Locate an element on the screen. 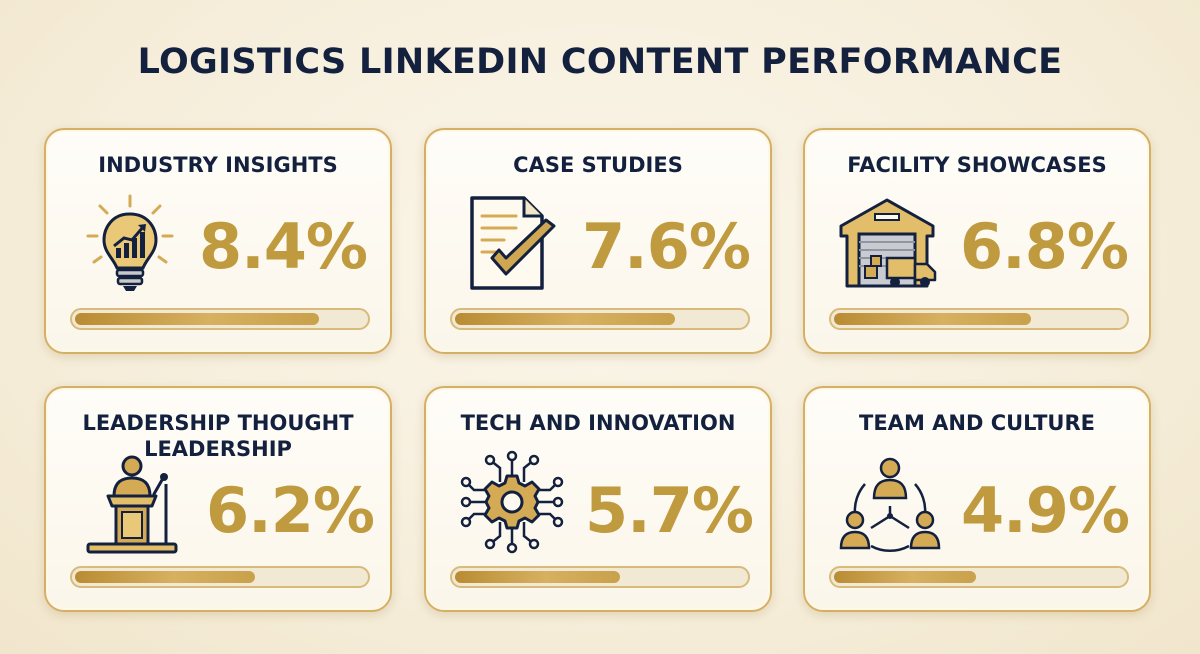  metric-card-tech-and-innovation: TECH AND INNOVATION 5.7% is located at coordinates (598, 499).